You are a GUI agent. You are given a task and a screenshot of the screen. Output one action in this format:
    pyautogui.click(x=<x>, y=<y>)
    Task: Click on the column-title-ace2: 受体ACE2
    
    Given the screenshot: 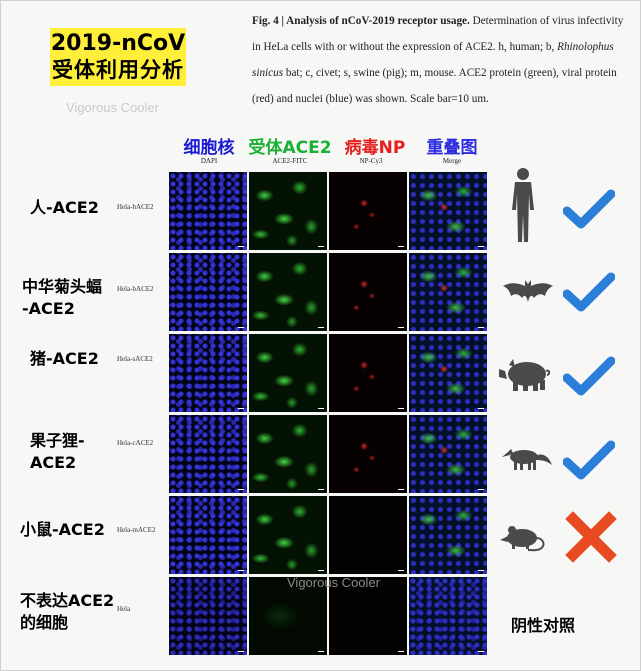 What is the action you would take?
    pyautogui.click(x=290, y=148)
    